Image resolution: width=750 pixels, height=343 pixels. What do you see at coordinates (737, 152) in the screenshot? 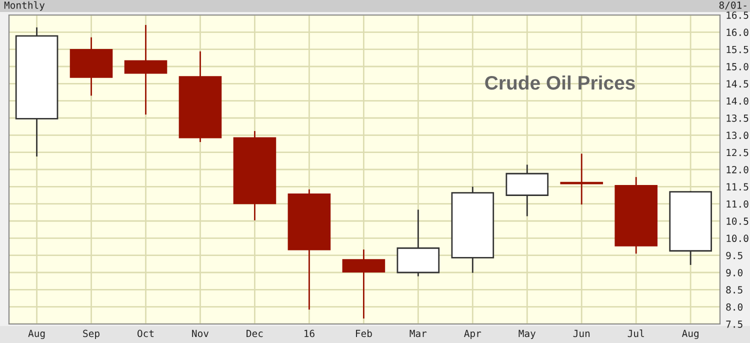
I see `y-tick-label: 12.5` at bounding box center [737, 152].